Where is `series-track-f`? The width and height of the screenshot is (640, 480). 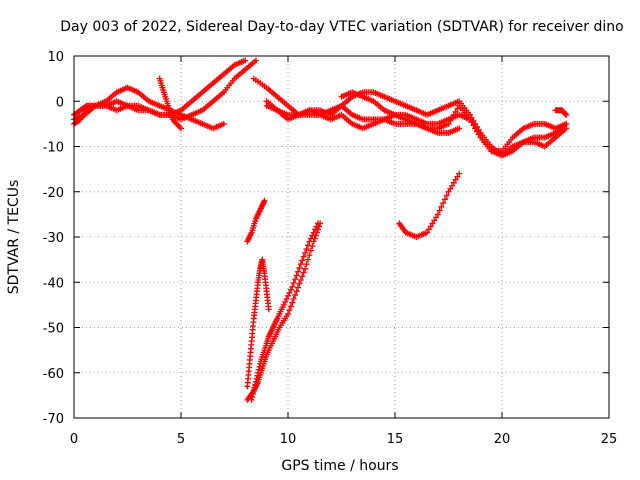
series-track-f is located at coordinates (416, 124).